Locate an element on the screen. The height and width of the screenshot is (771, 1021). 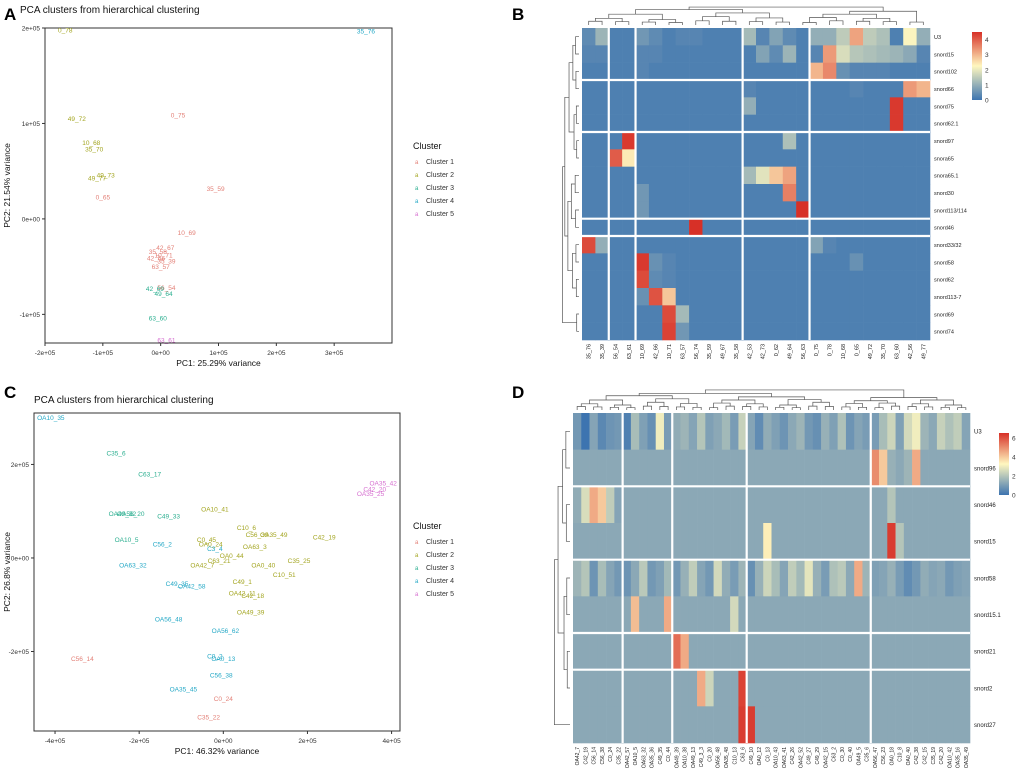
column-label: C56_23 is located at coordinates (884, 756).